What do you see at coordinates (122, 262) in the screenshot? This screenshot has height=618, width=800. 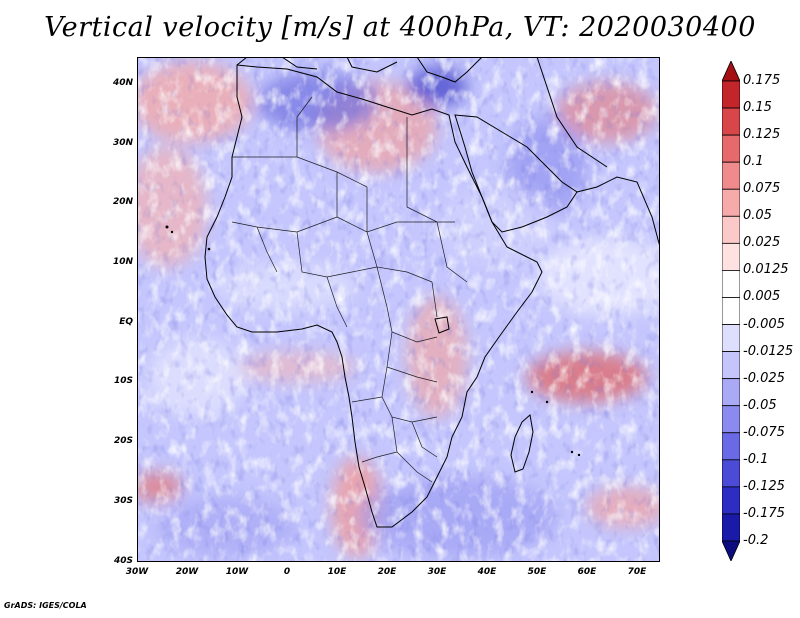 I see `lat-tick: 10N` at bounding box center [122, 262].